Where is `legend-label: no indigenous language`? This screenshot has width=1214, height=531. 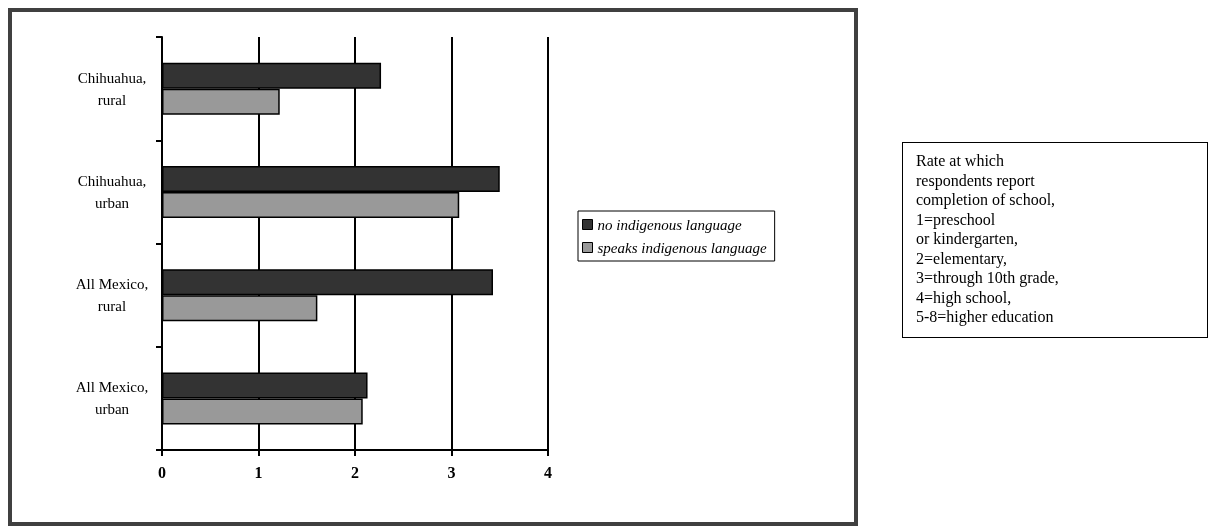
legend-label: no indigenous language is located at coordinates (669, 224).